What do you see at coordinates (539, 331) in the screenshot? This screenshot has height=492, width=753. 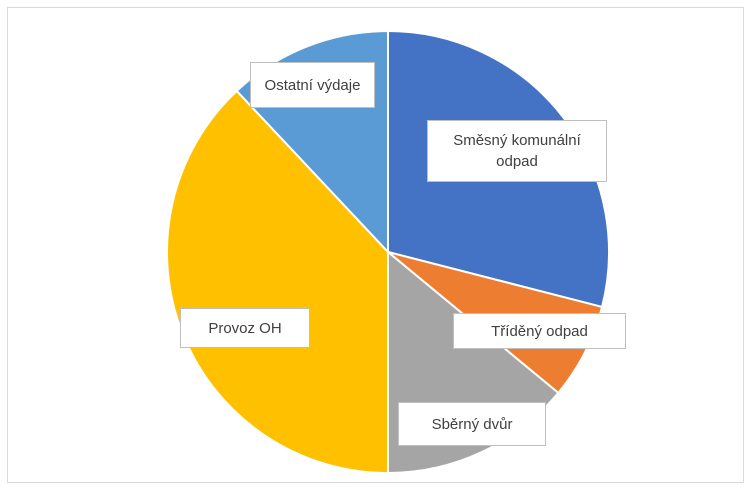 I see `data-label: Tříděný odpad` at bounding box center [539, 331].